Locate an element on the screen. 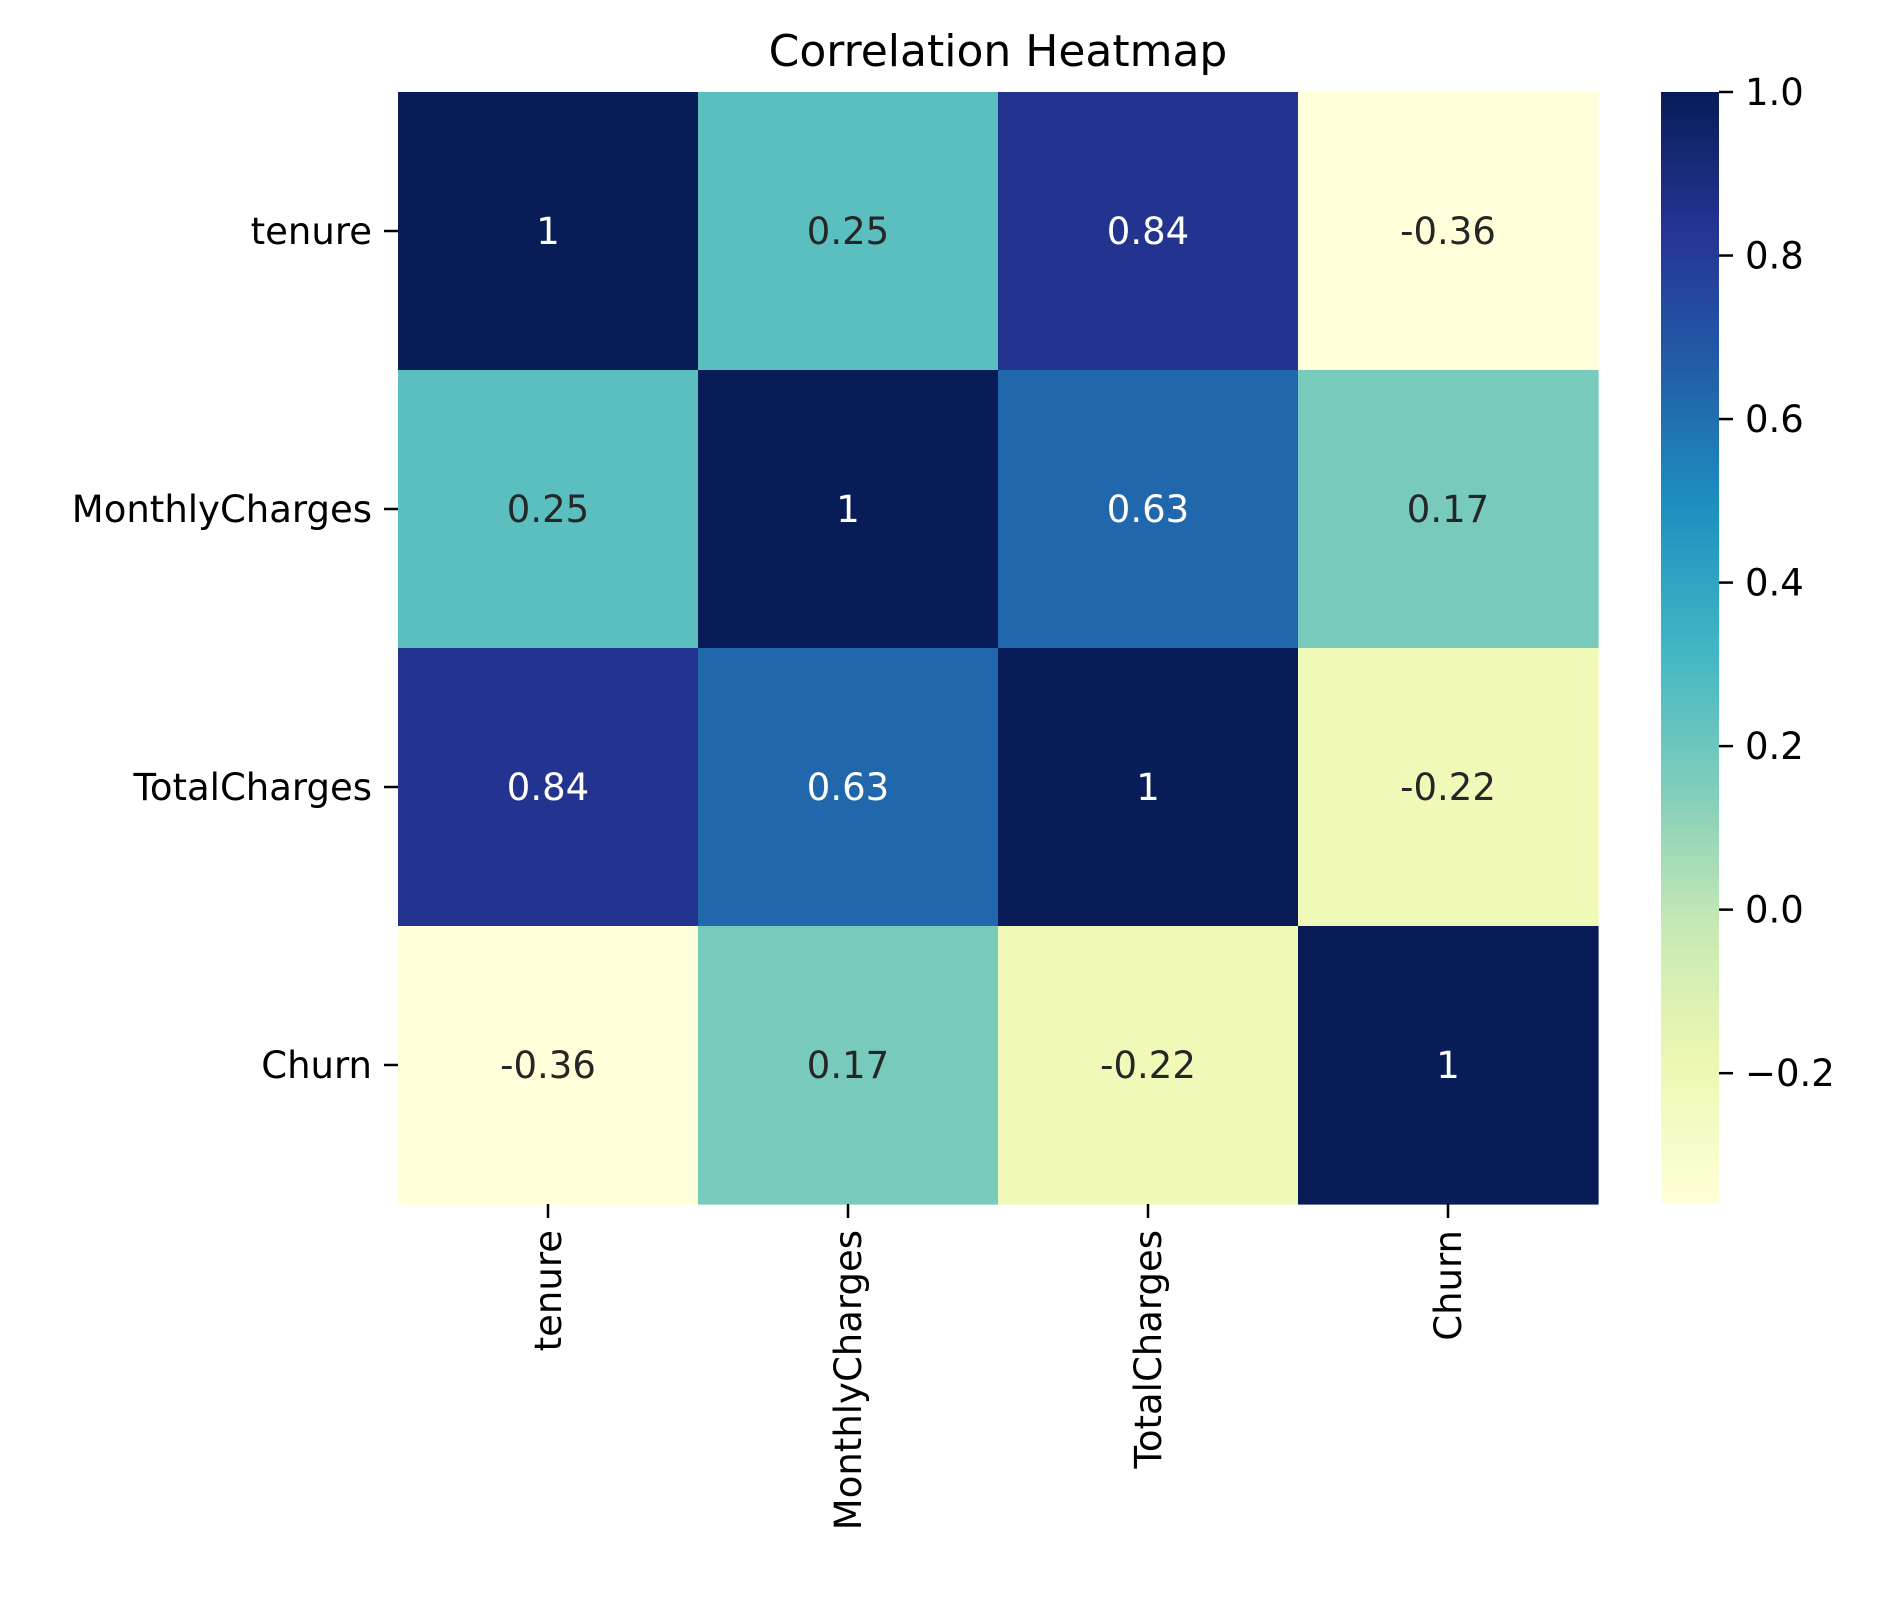 This screenshot has height=1598, width=1877. cell-label-2-3: -0.22 is located at coordinates (1448, 787).